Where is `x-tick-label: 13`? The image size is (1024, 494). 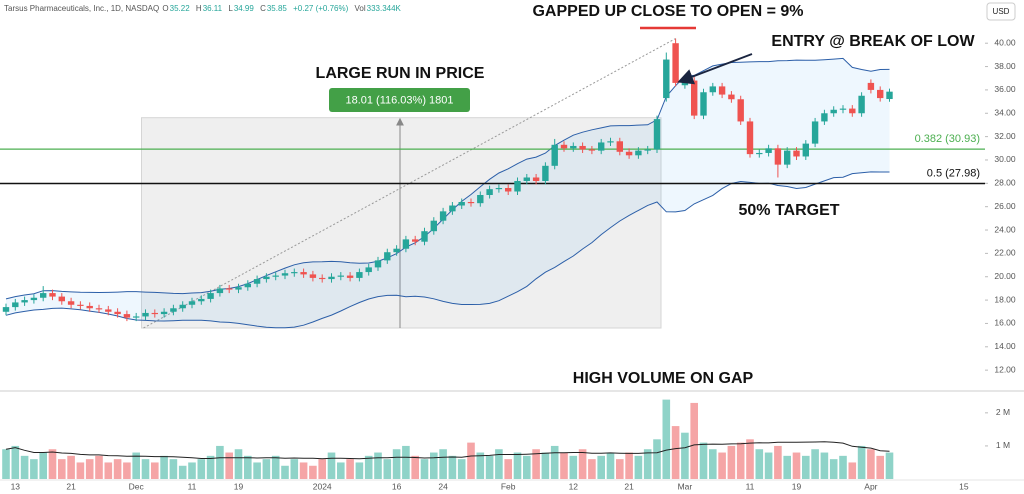
x-tick-label: 13 is located at coordinates (16, 486).